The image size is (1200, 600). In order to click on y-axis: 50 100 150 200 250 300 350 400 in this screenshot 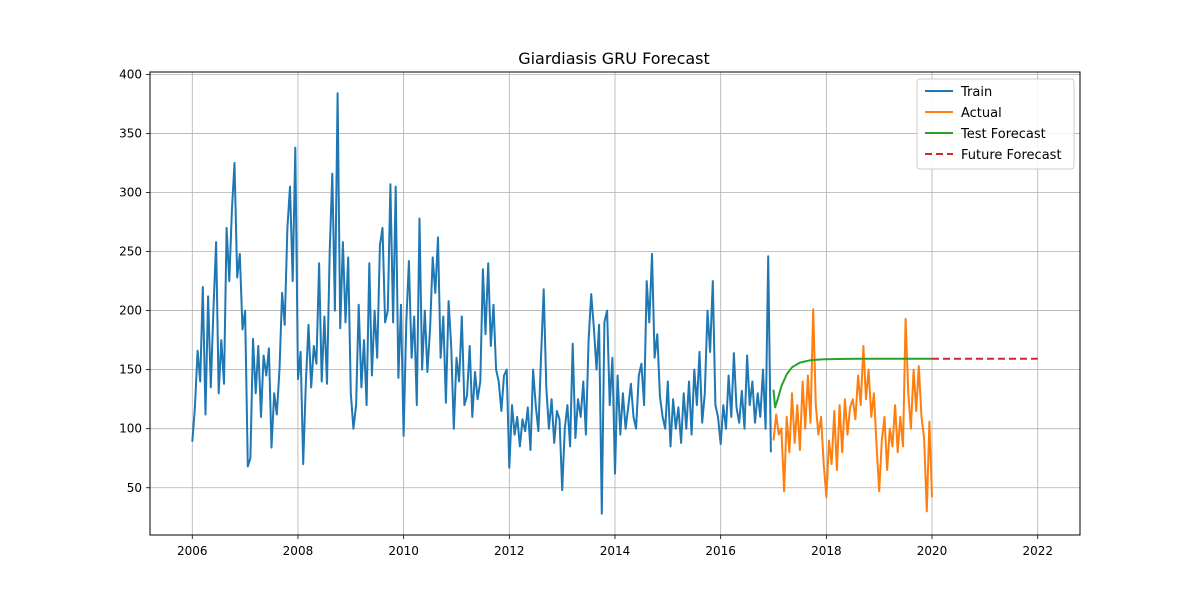, I will do `click(134, 281)`.